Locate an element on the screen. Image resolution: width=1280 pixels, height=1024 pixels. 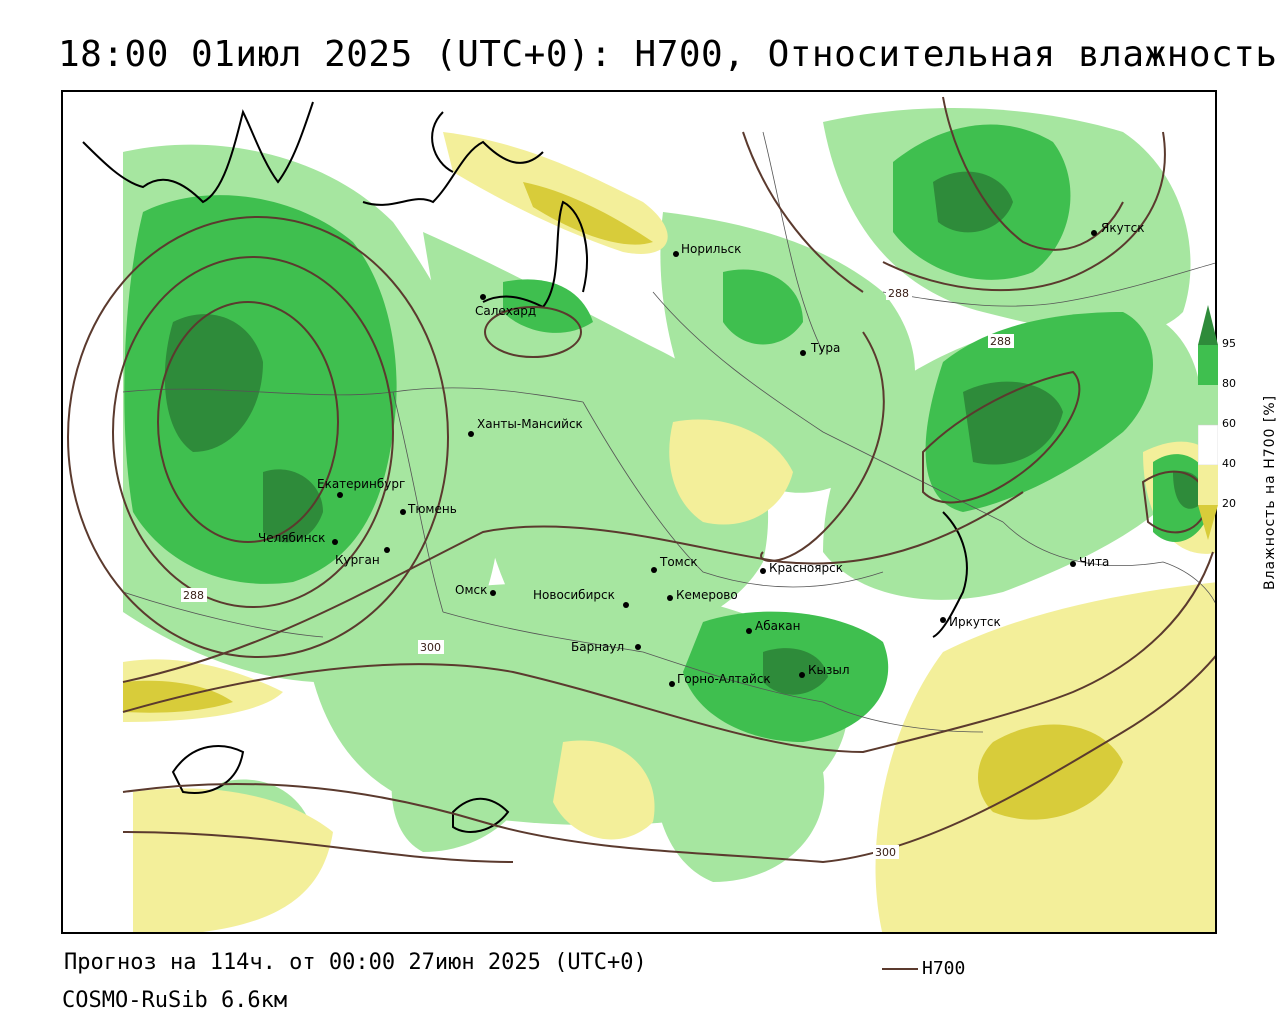
model-name: COSMO-RuSib 6.6км is located at coordinates (175, 1000).